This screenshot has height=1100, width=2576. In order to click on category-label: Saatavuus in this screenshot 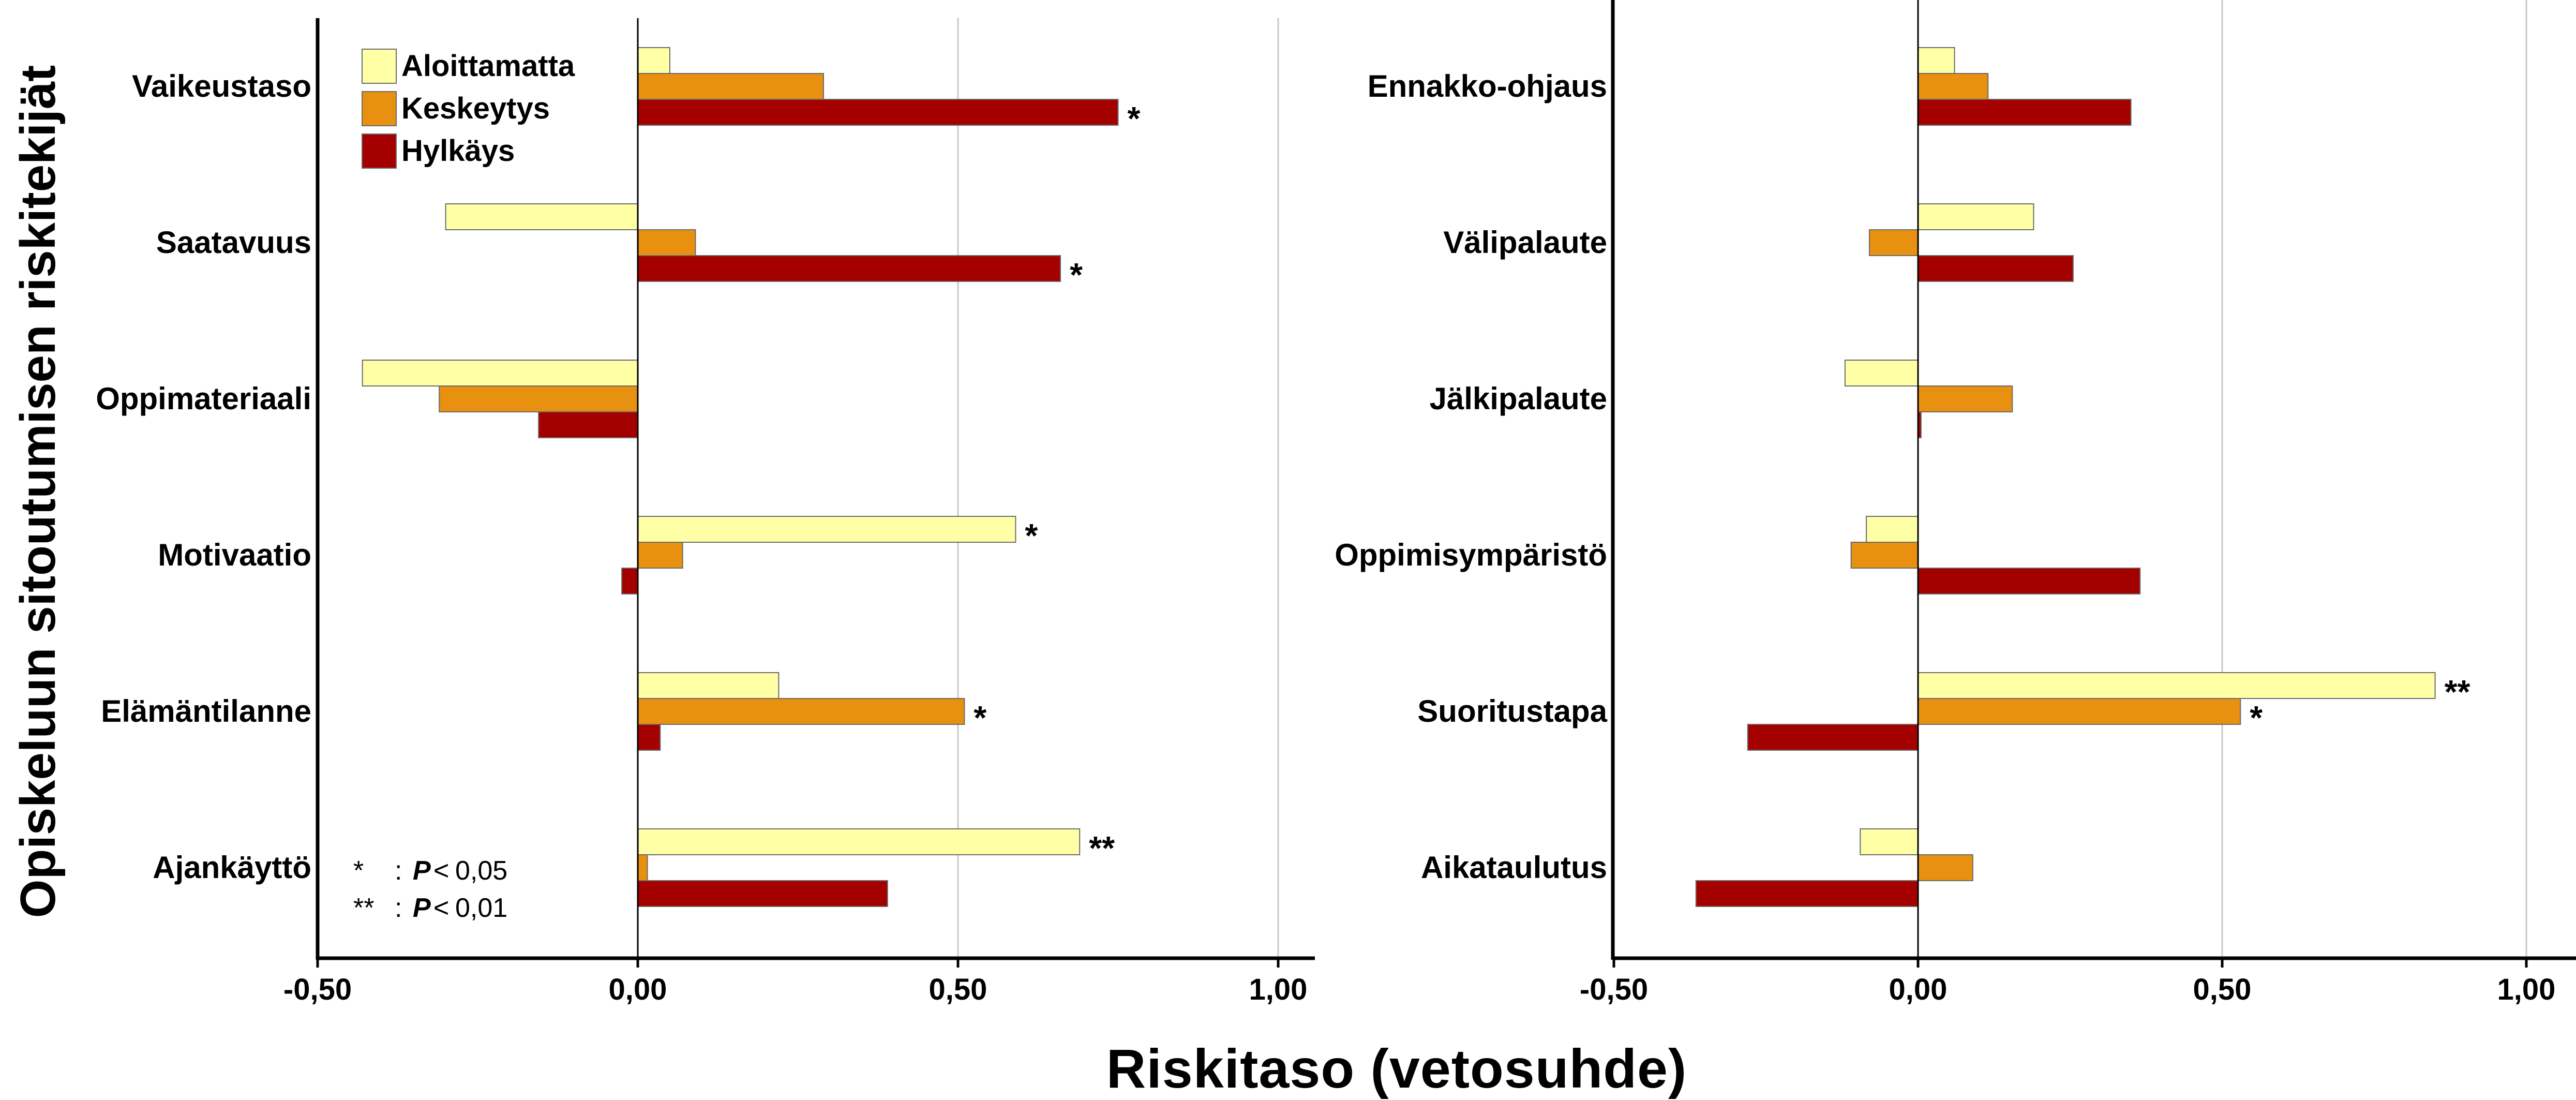, I will do `click(233, 242)`.